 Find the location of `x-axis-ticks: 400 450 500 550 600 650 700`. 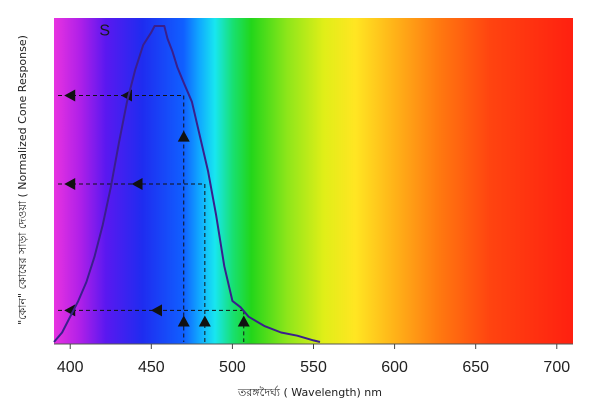

x-axis-ticks: 400 450 500 550 600 650 700 is located at coordinates (313, 359).